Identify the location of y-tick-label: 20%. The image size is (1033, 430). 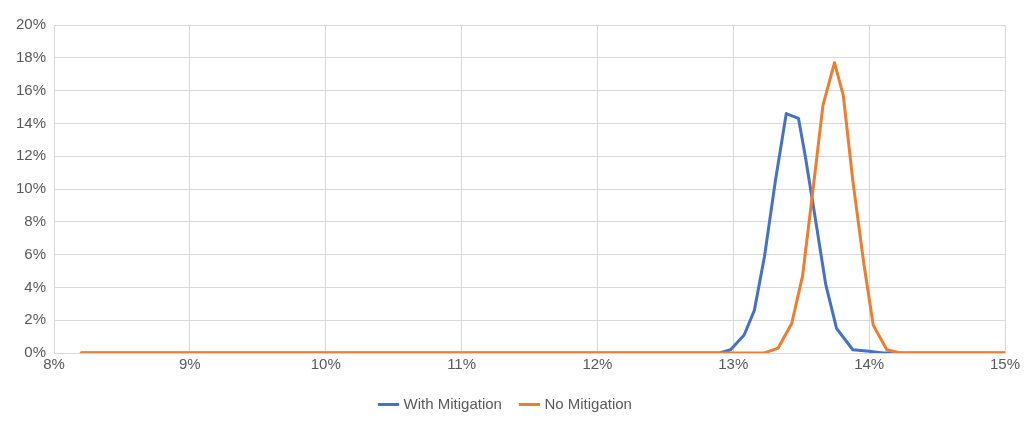
(31, 24).